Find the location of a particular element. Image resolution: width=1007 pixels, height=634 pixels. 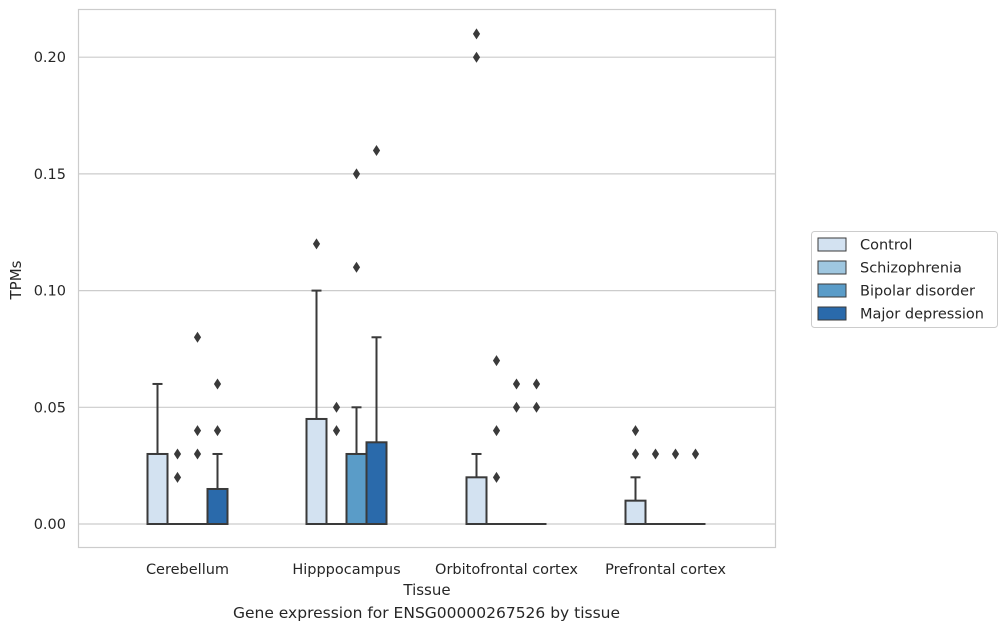

y-tick-label: 0.05 is located at coordinates (50, 408).